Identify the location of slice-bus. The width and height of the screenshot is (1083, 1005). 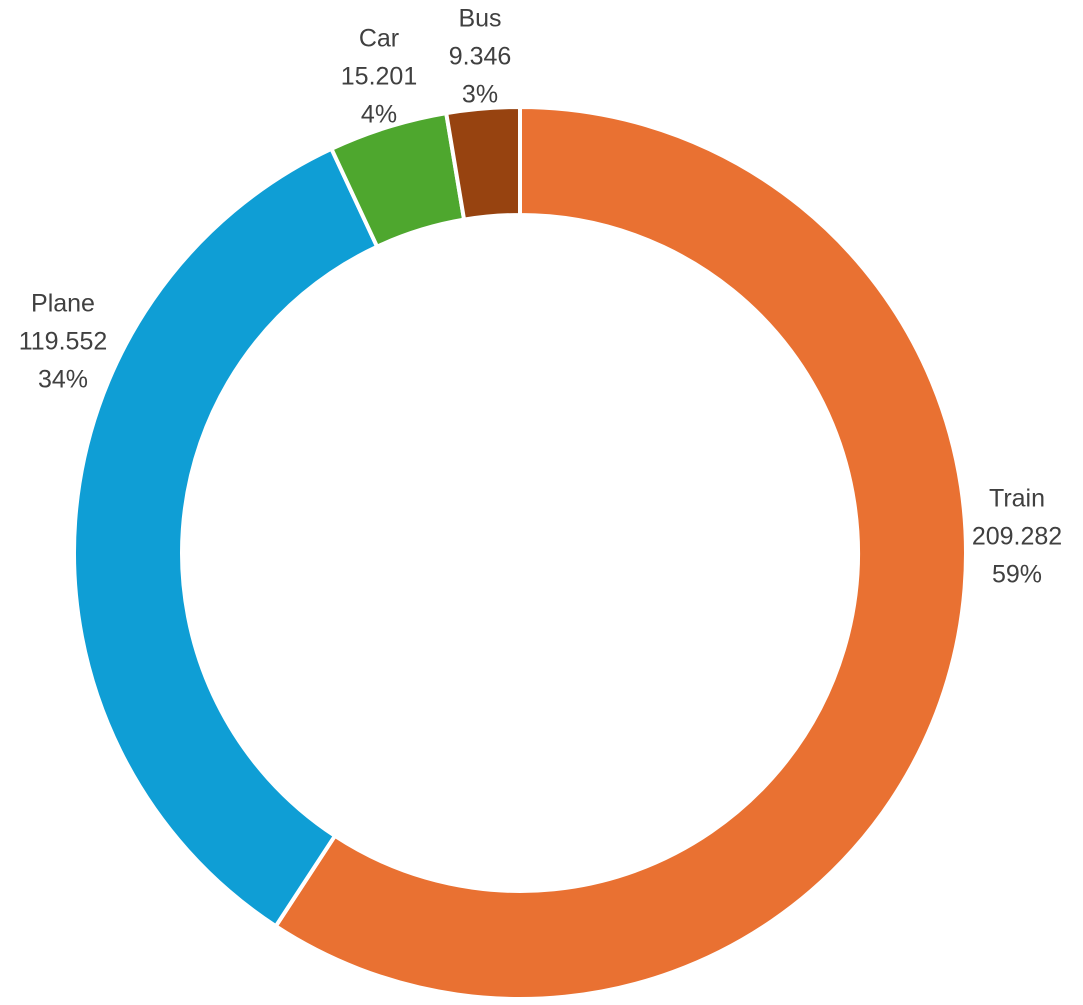
(482, 163).